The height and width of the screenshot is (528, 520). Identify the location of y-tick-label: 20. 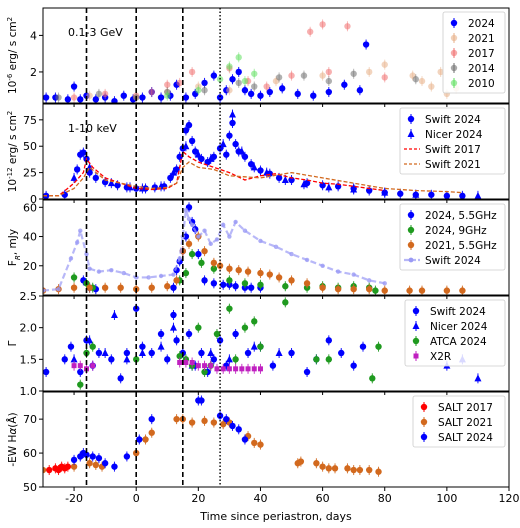
(30, 266).